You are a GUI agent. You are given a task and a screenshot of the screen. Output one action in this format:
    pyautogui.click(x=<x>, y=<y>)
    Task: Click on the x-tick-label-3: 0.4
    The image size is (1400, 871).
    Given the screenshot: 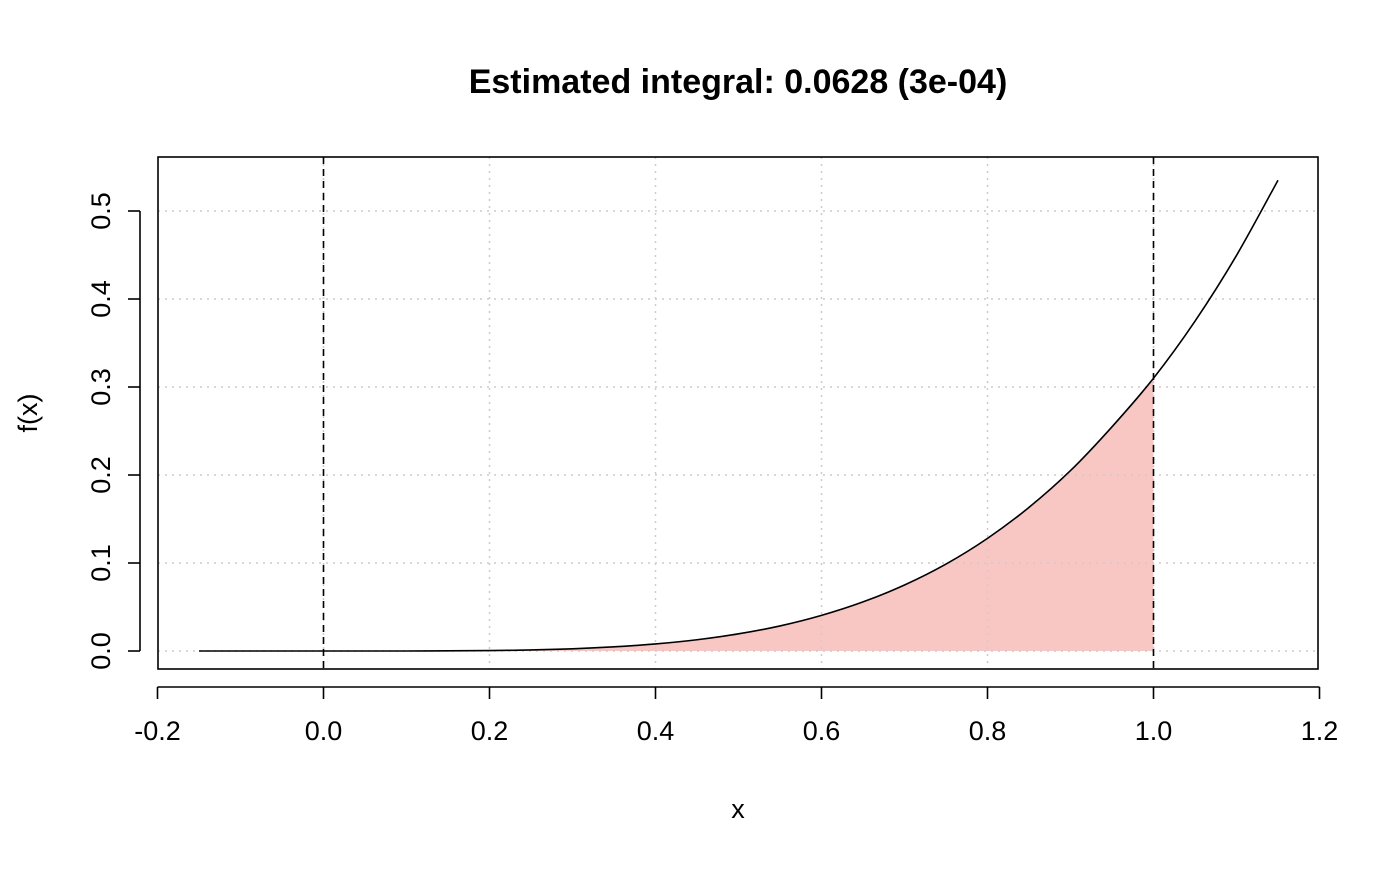 What is the action you would take?
    pyautogui.click(x=656, y=731)
    